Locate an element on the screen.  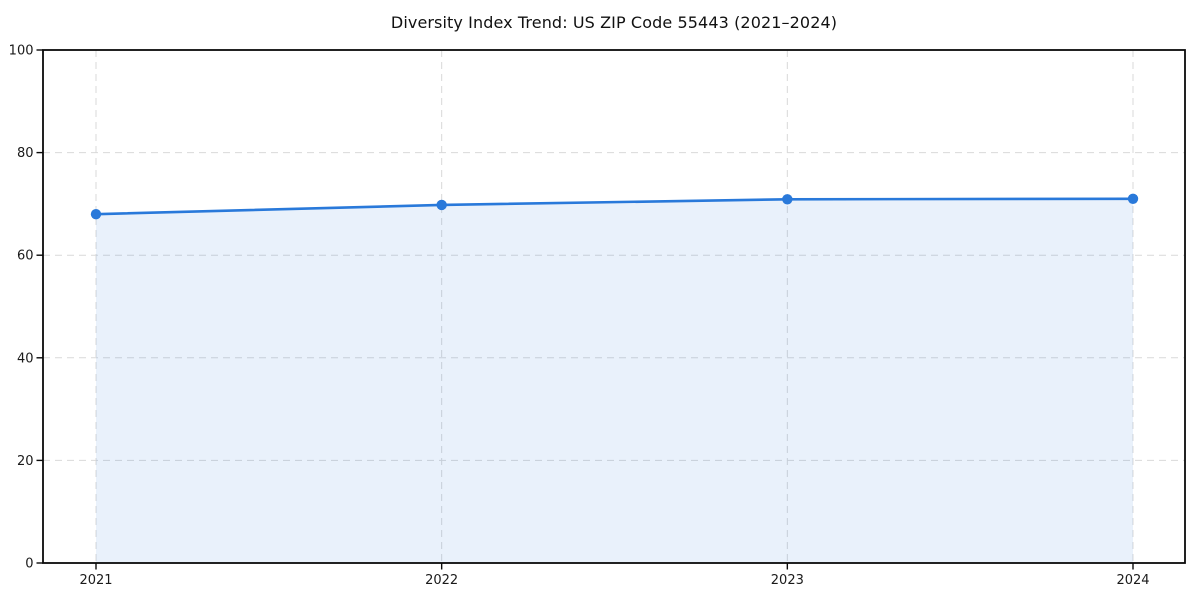
x-tick-label: 2022 is located at coordinates (441, 580).